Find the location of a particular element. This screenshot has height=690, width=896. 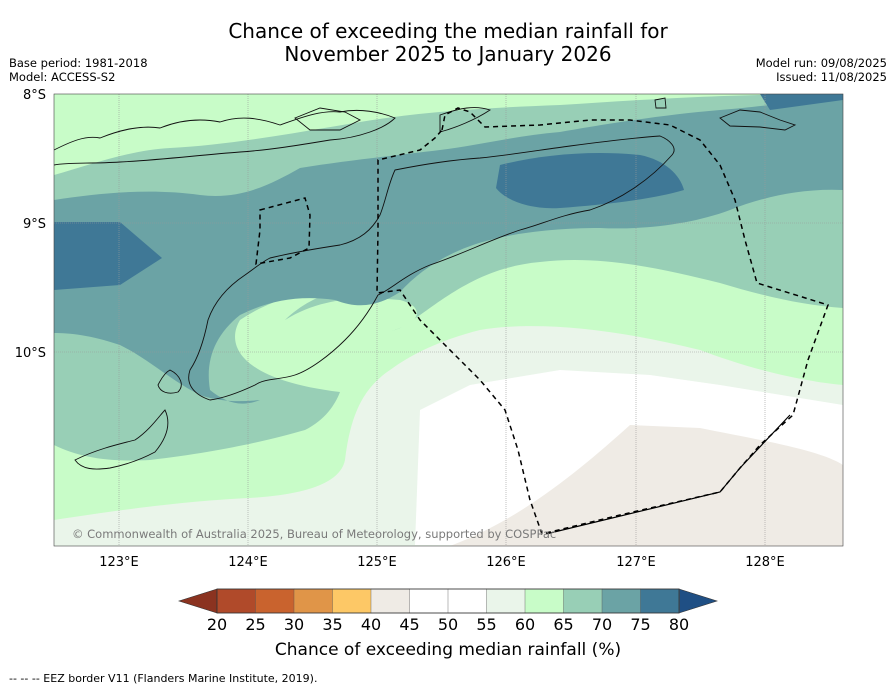

meta-right: Model run: 09/08/2025 Issued: 11/08/2025 is located at coordinates (821, 70).